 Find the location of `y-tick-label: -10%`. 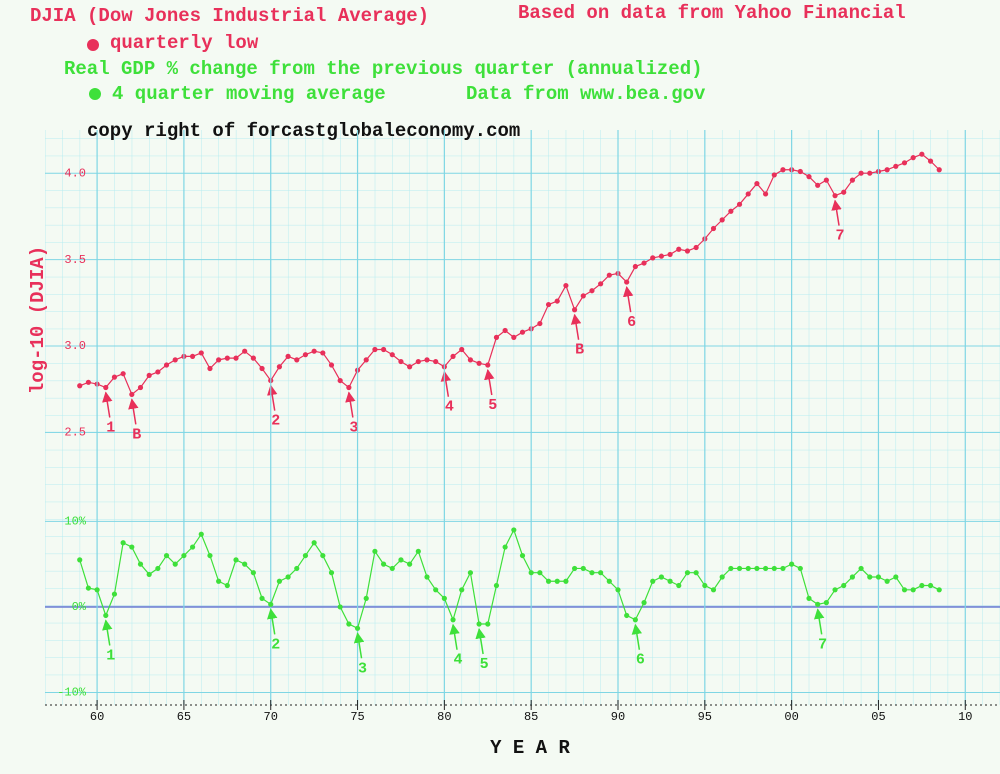

y-tick-label: -10% is located at coordinates (72, 693).